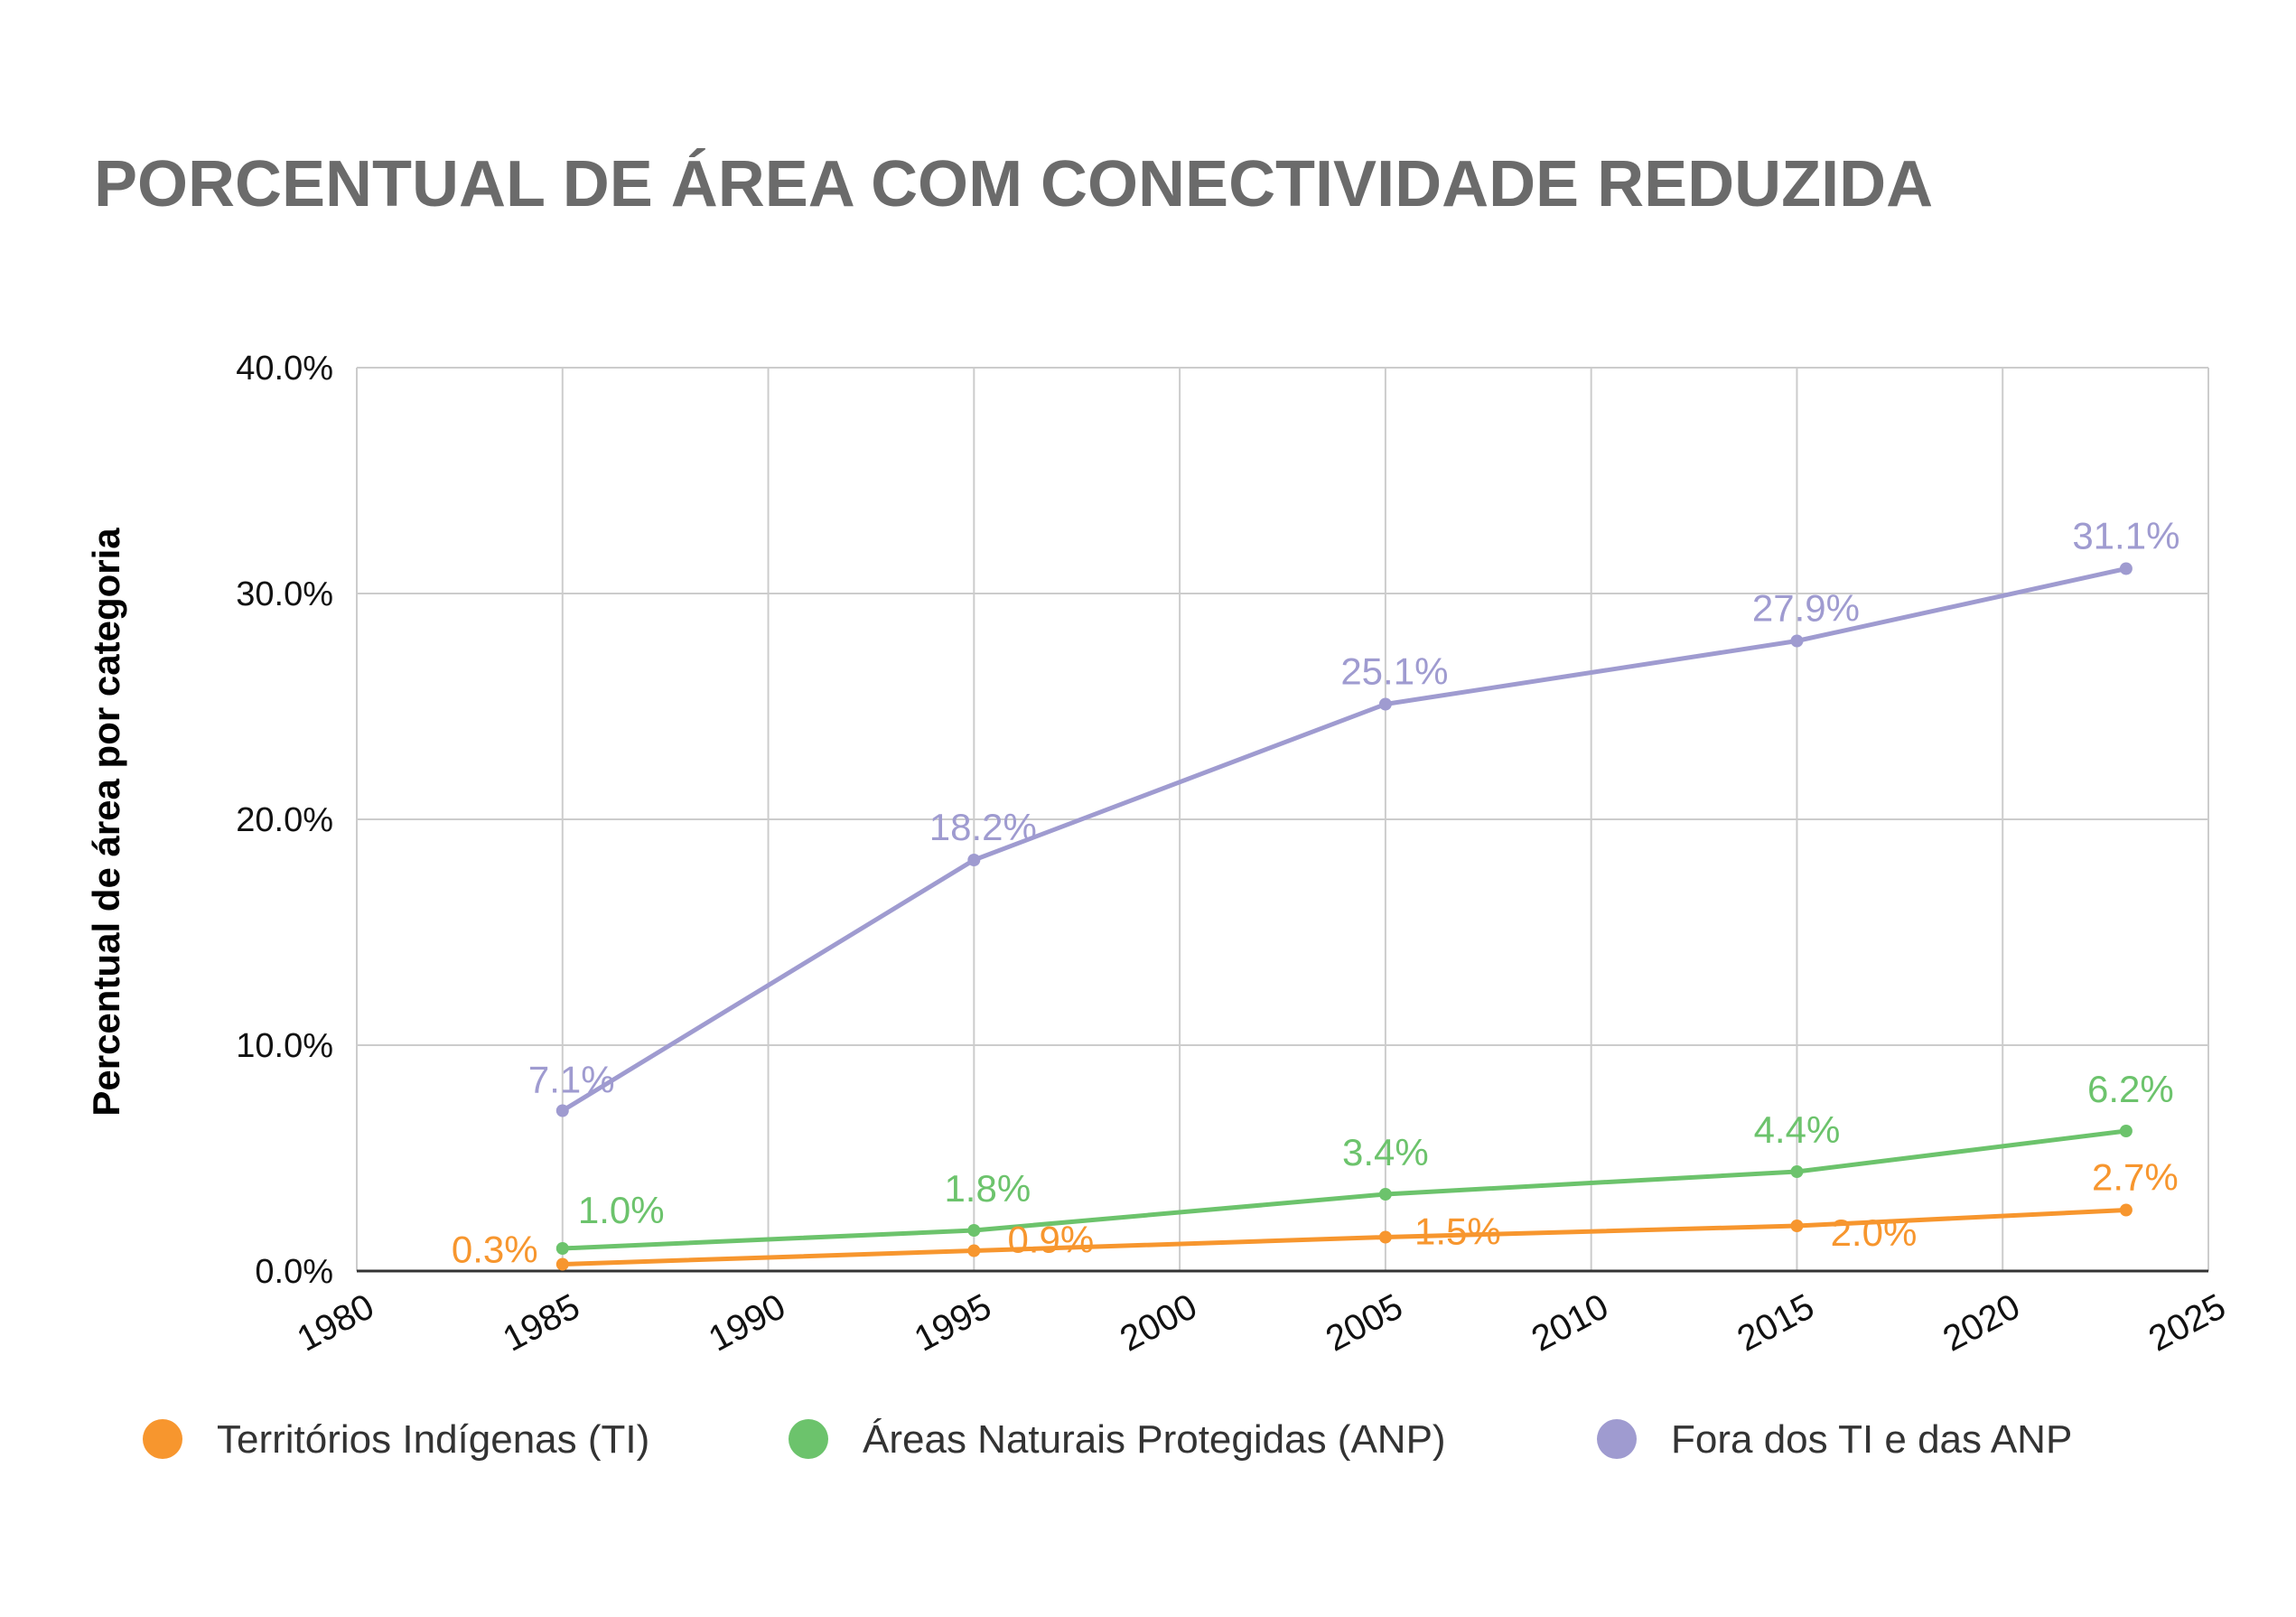  I want to click on x-tick-label: 1990, so click(747, 1323).